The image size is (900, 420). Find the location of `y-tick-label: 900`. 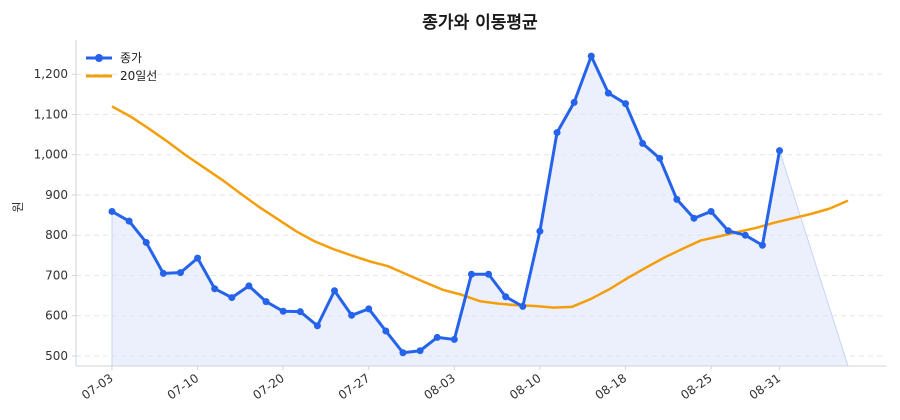

y-tick-label: 900 is located at coordinates (56, 195).